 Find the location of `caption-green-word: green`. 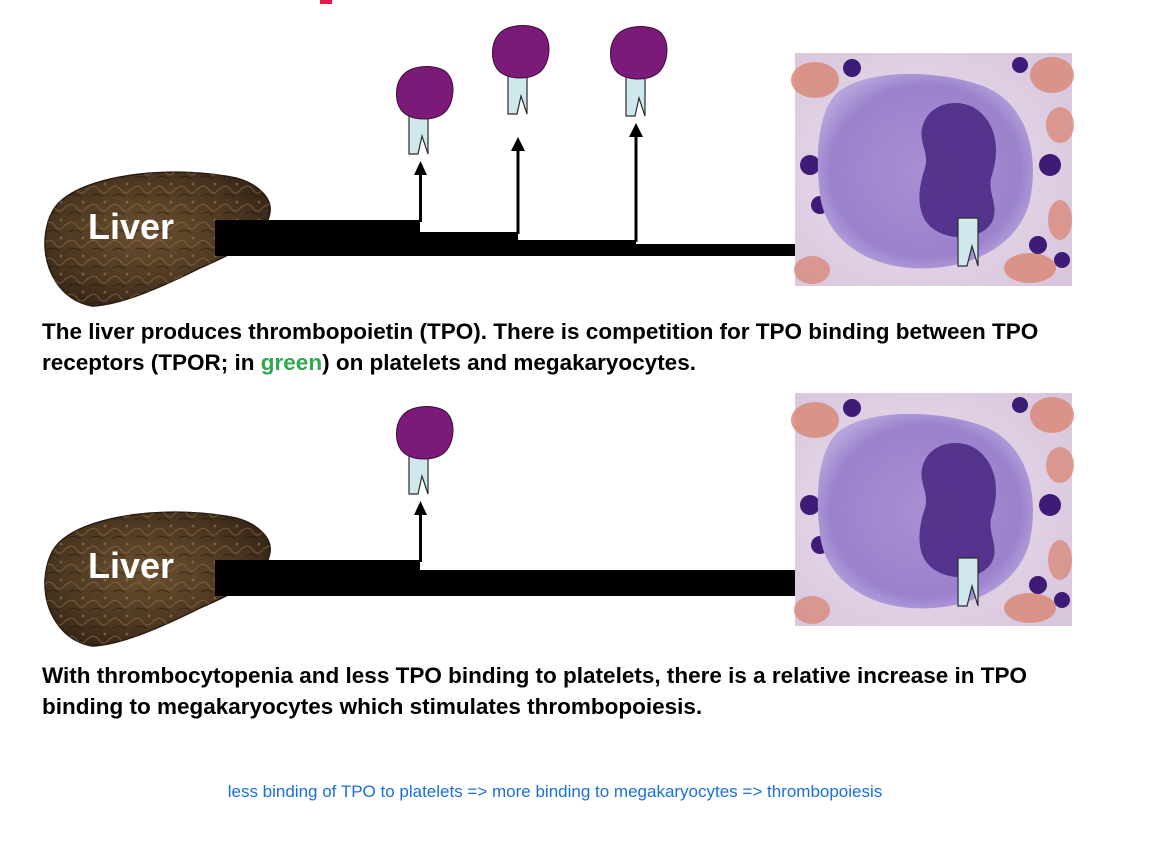

caption-green-word: green is located at coordinates (291, 362).